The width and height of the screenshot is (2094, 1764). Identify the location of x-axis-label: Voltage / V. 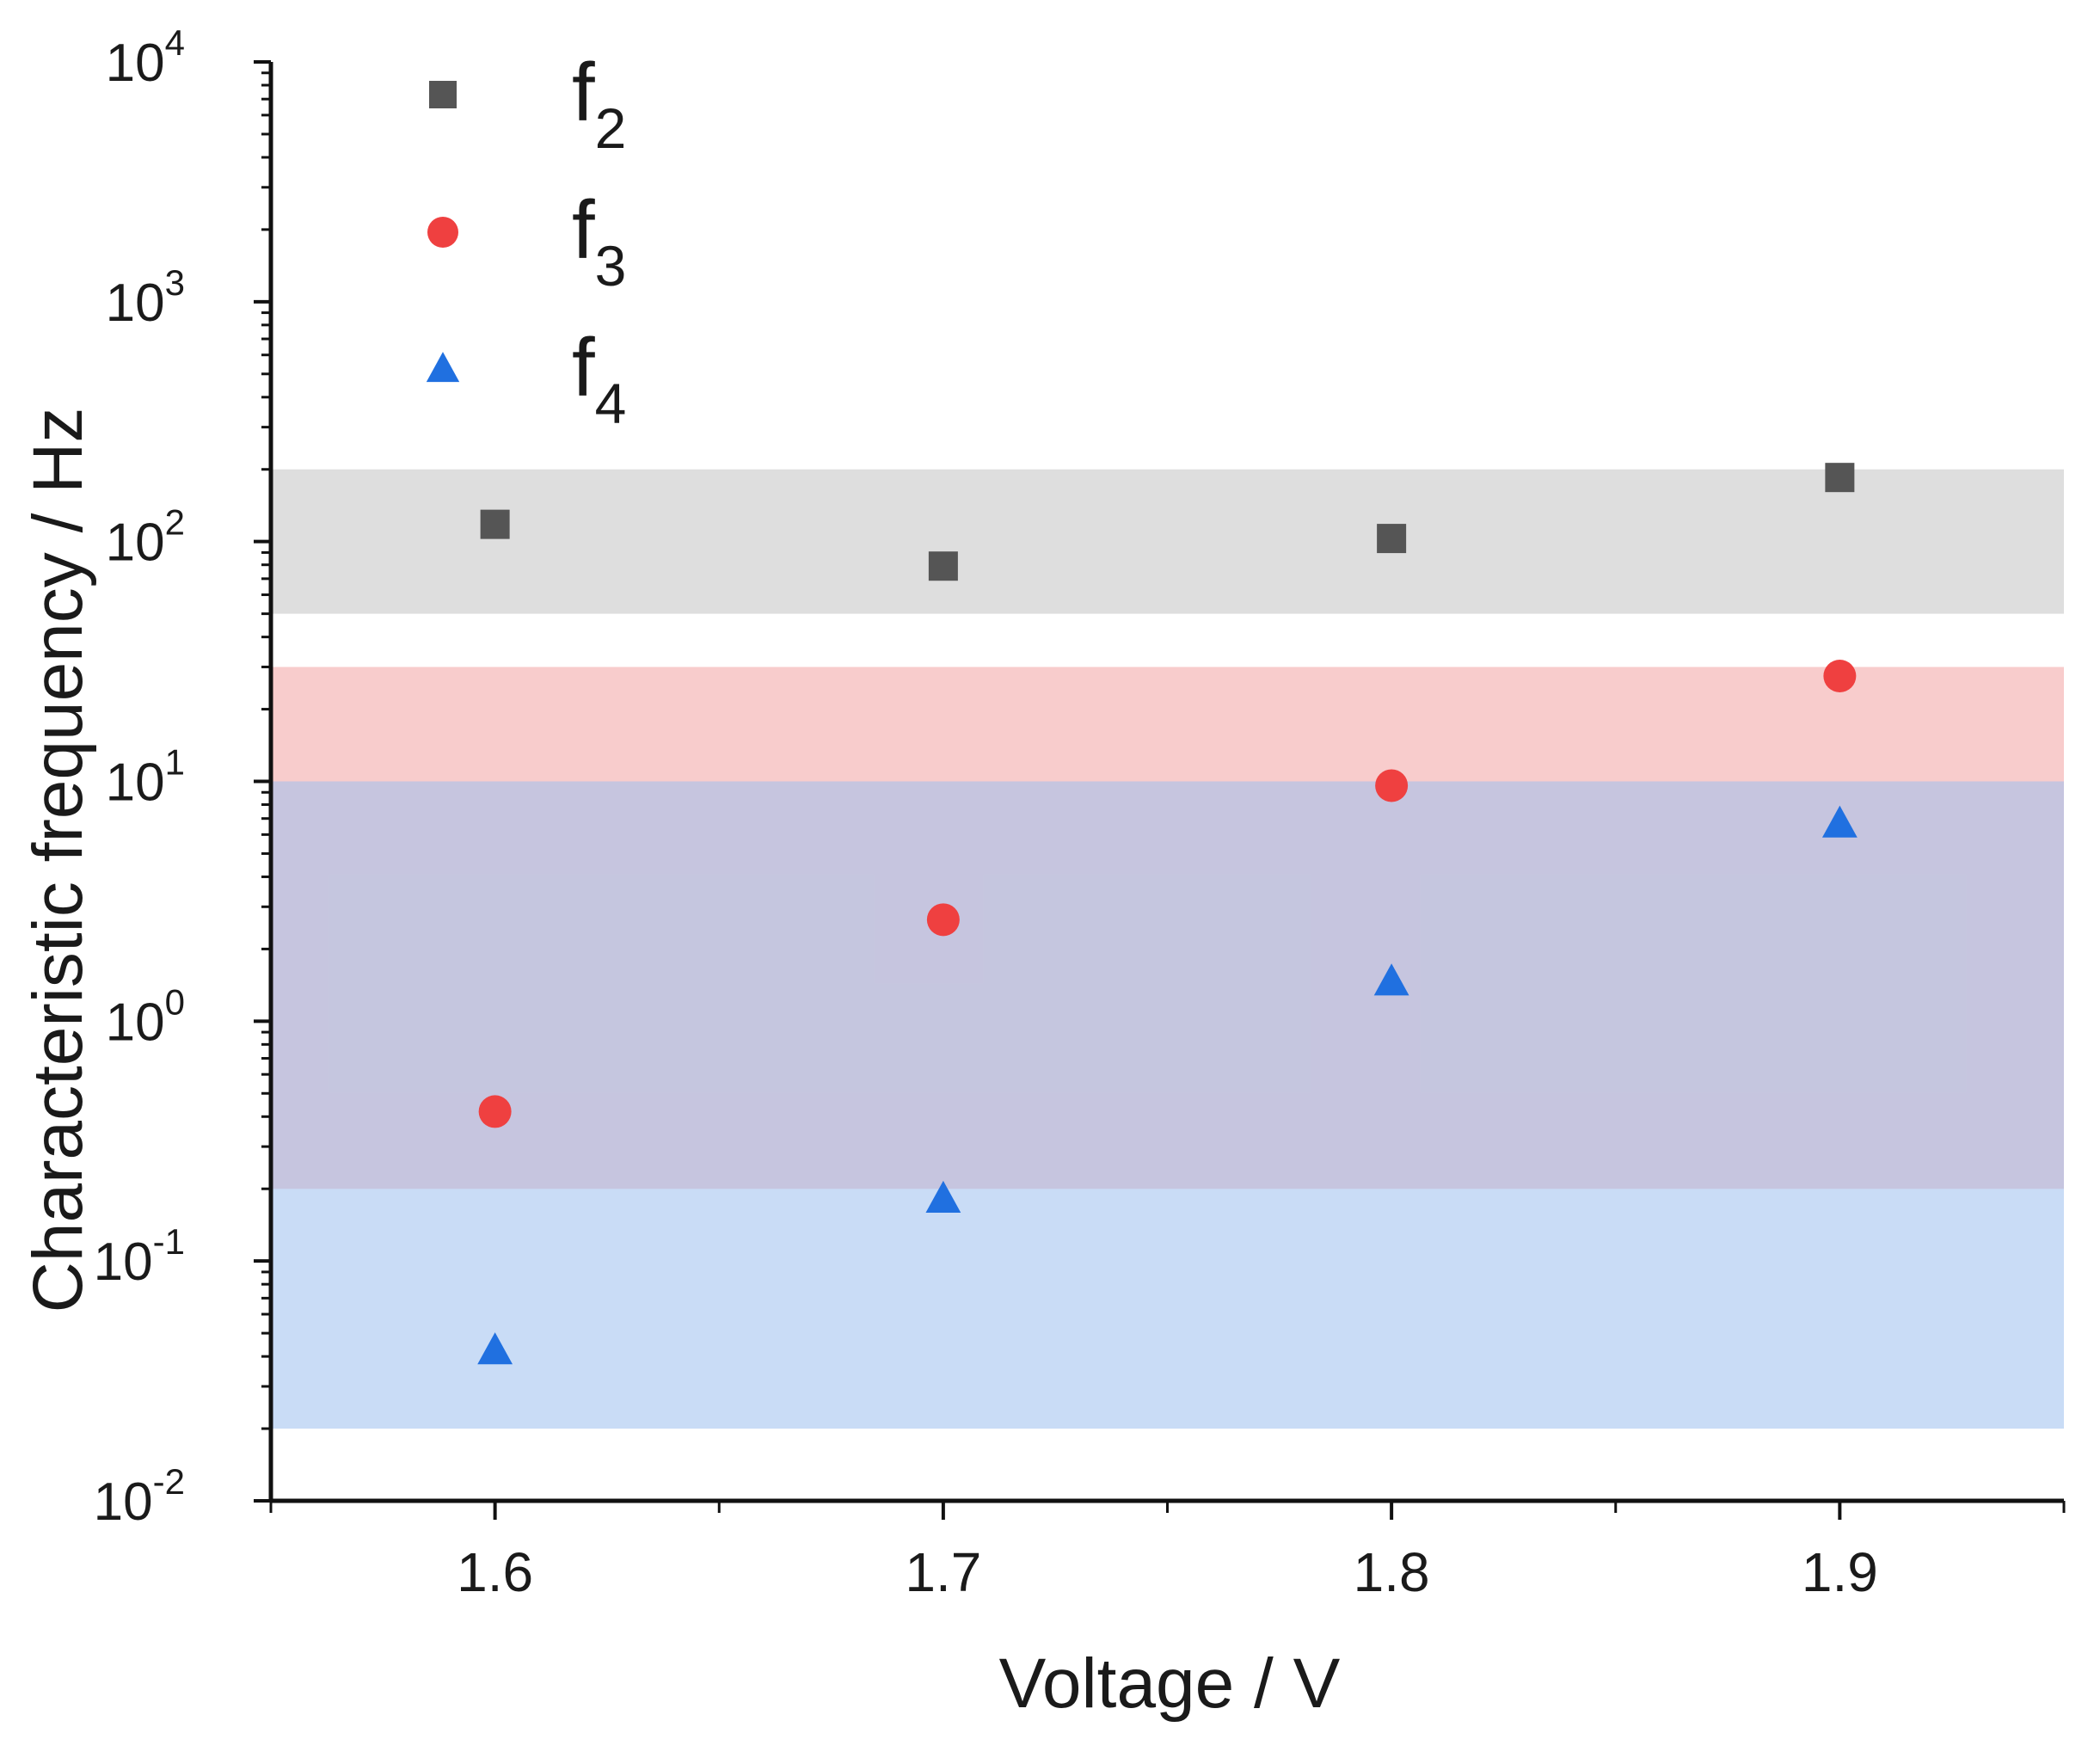
(1170, 1683).